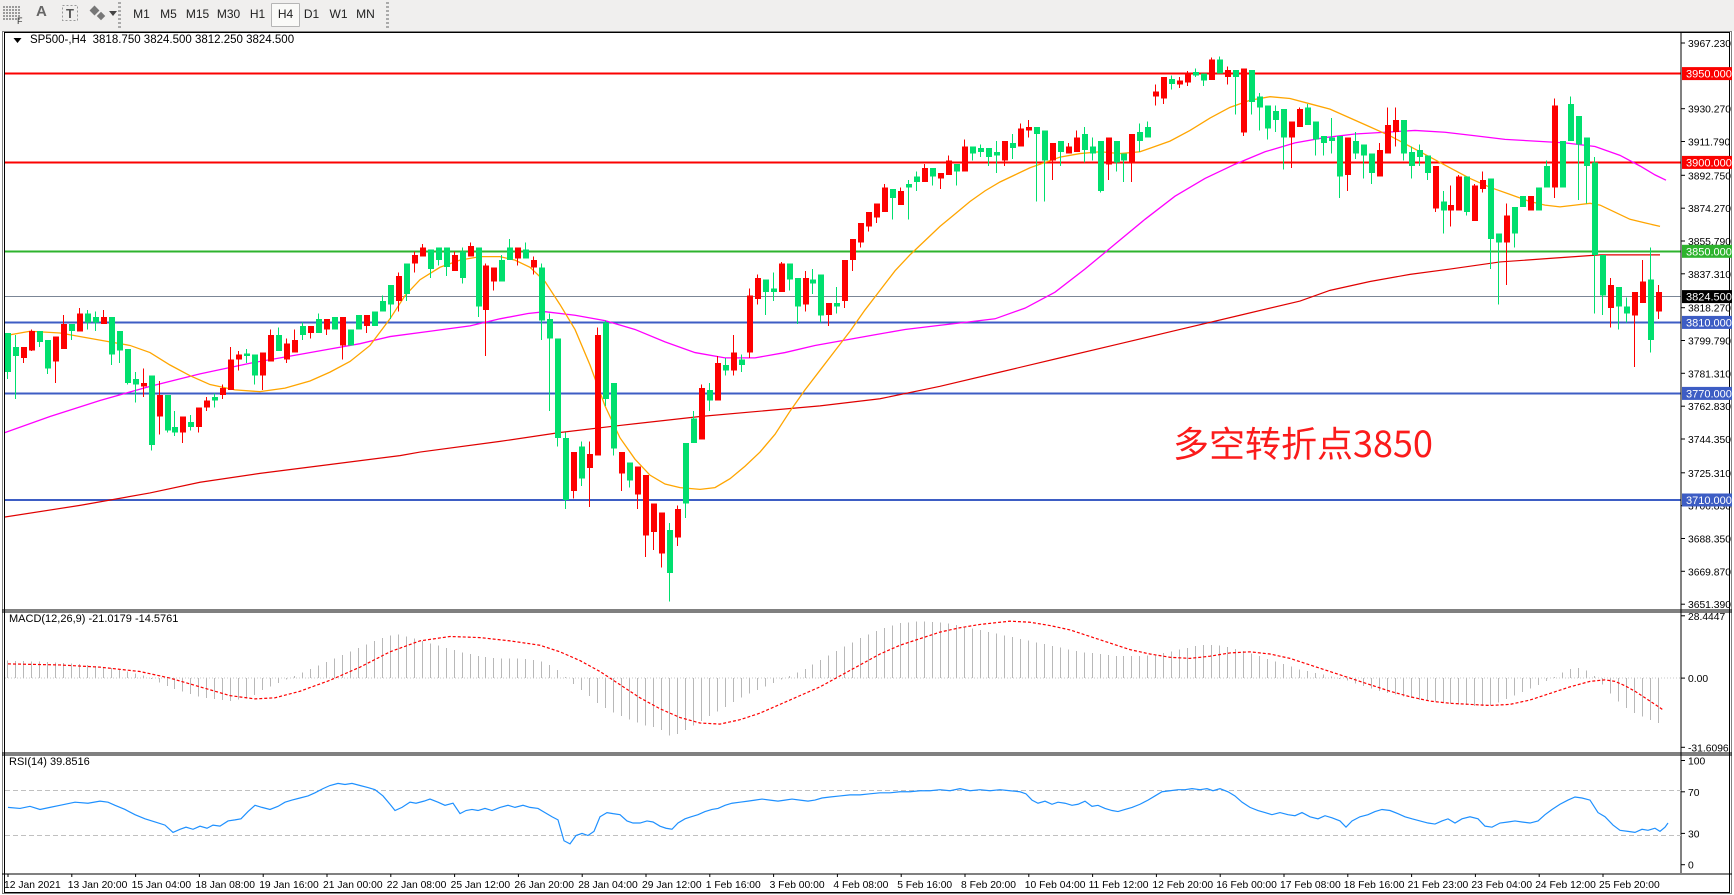 The height and width of the screenshot is (895, 1734). I want to click on svg-text: 3874.270, so click(1709, 209).